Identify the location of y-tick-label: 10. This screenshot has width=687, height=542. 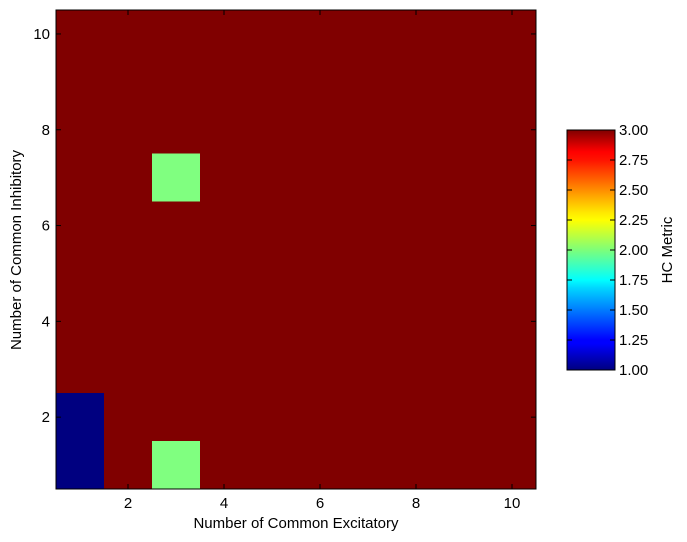
(41, 34).